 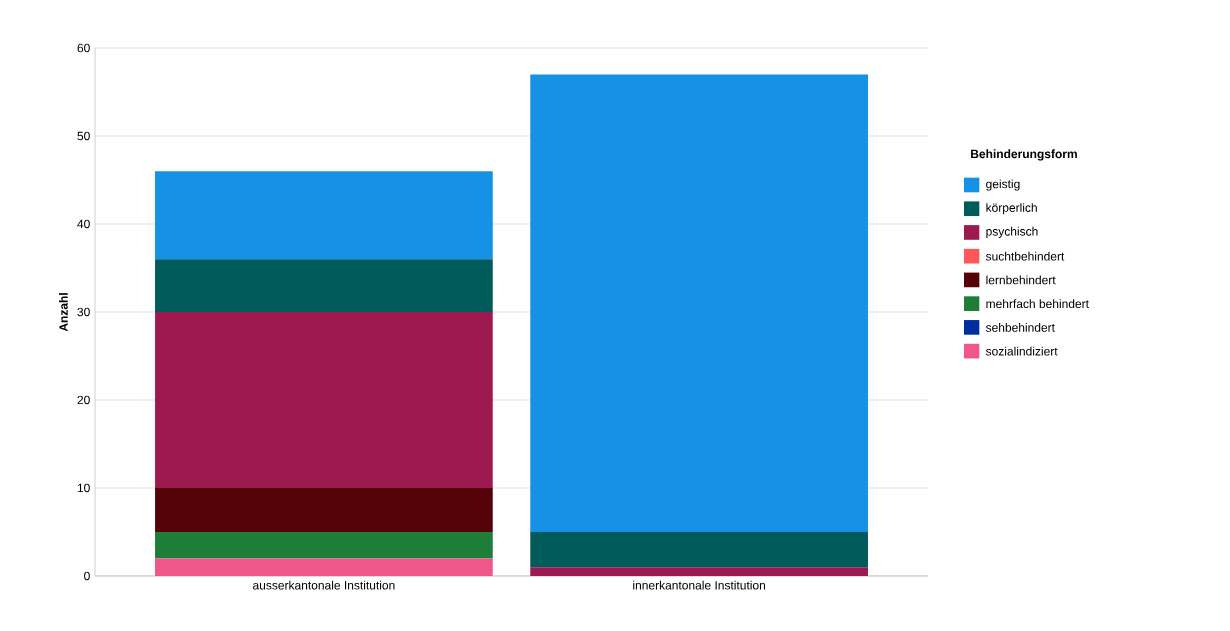 I want to click on y-tick-label: 0, so click(x=87, y=576).